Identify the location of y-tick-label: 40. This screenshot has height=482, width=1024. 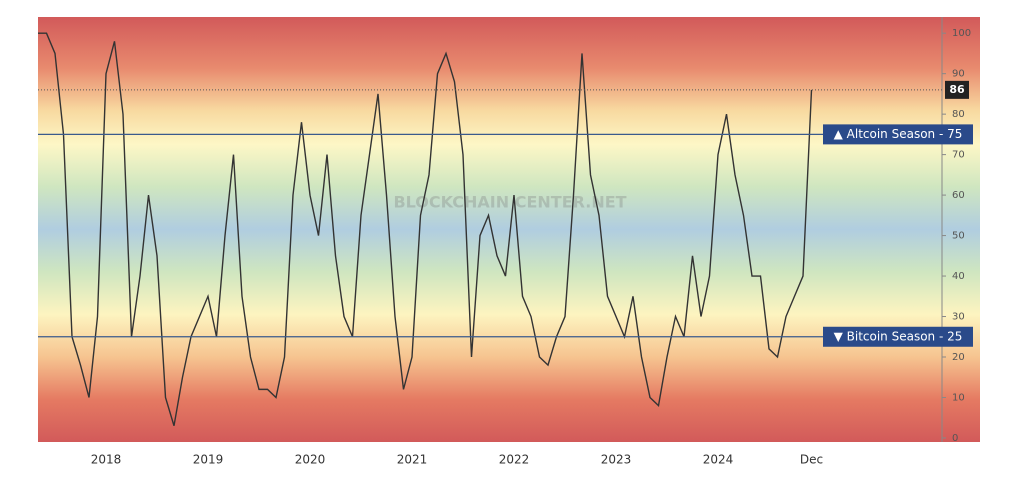
(958, 276).